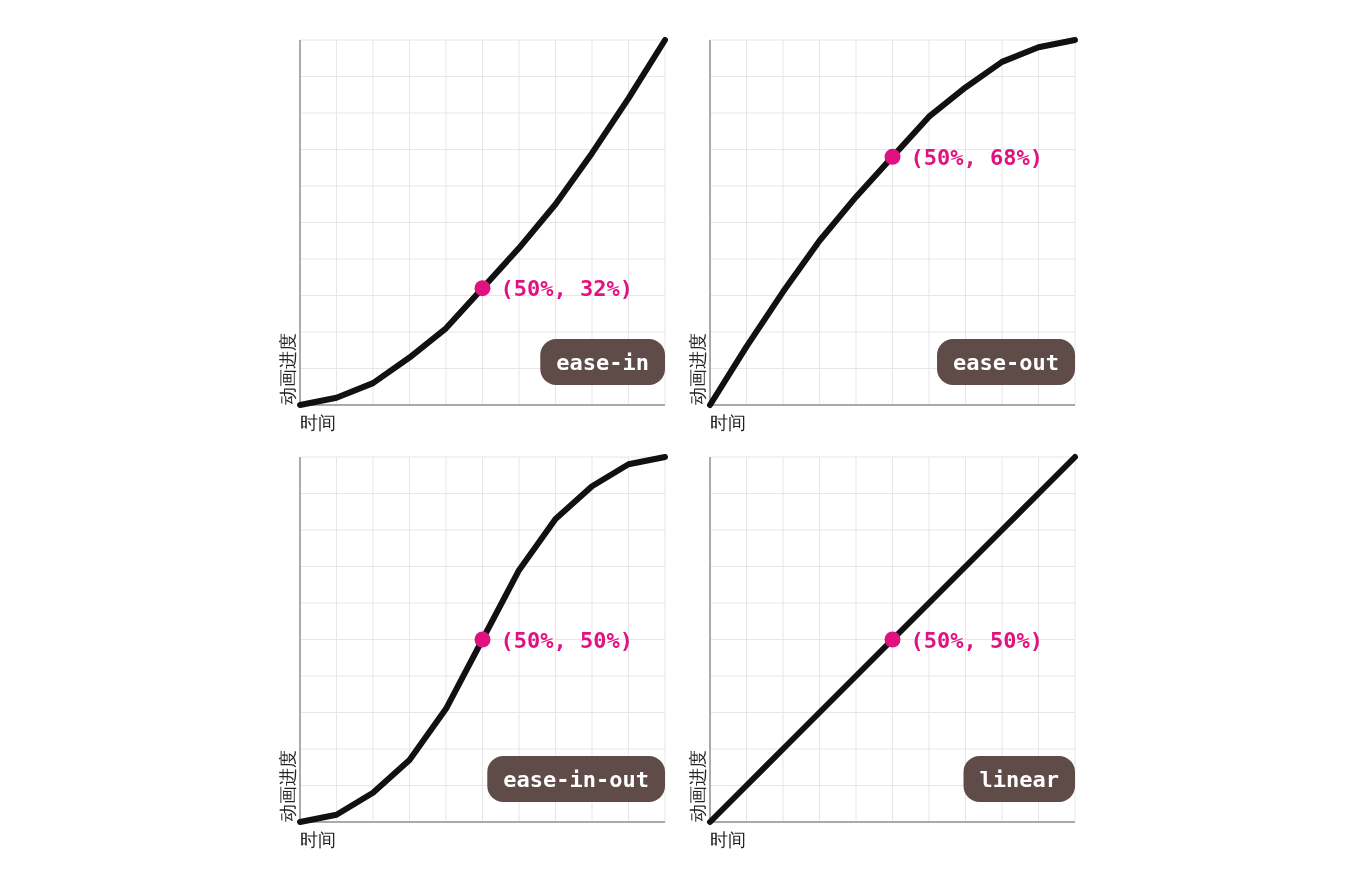 Image resolution: width=1364 pixels, height=874 pixels. Describe the element at coordinates (1019, 779) in the screenshot. I see `annotation: linear` at that location.